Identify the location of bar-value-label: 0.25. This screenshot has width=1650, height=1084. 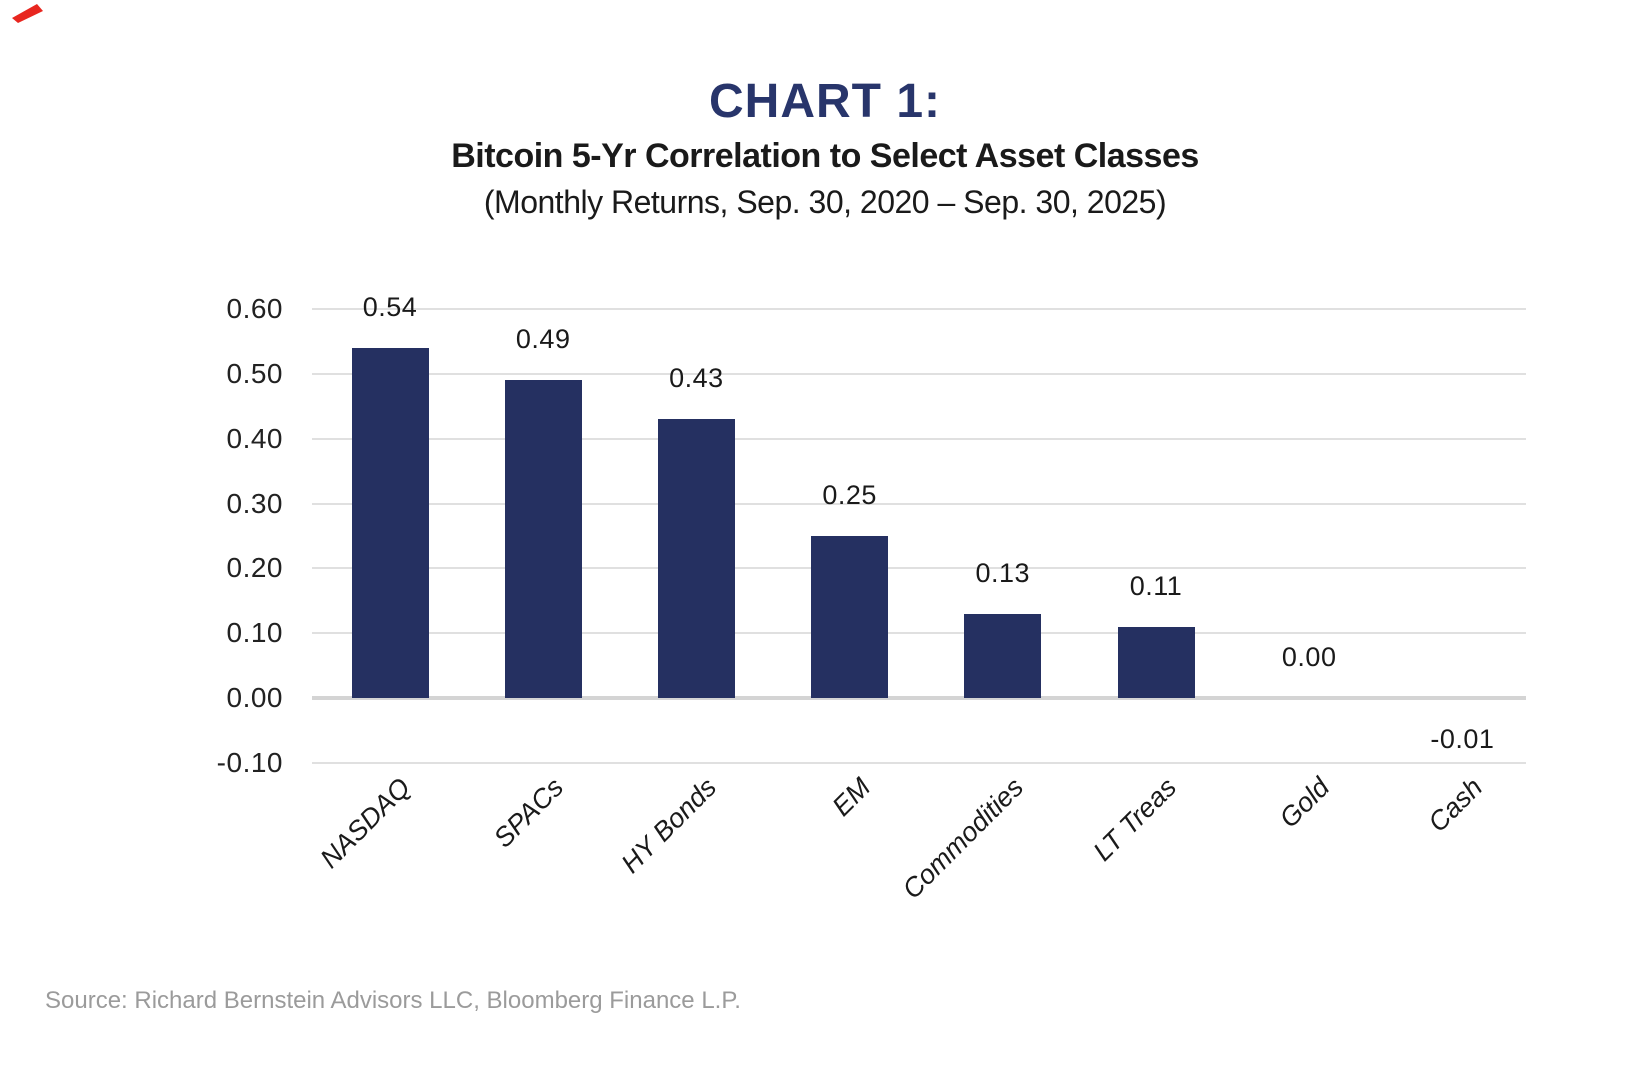
(849, 495).